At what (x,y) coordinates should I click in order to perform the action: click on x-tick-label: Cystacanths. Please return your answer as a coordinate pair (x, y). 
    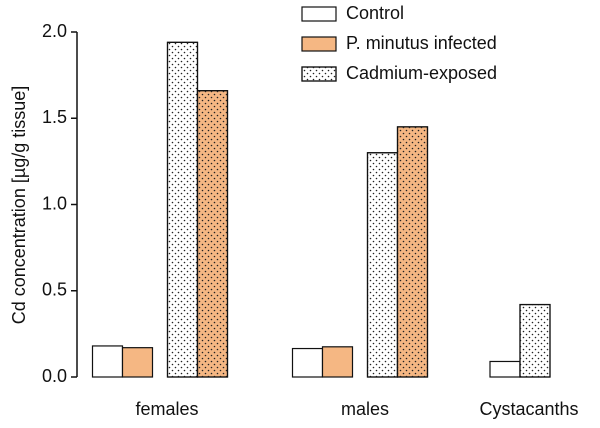
    Looking at the image, I should click on (528, 409).